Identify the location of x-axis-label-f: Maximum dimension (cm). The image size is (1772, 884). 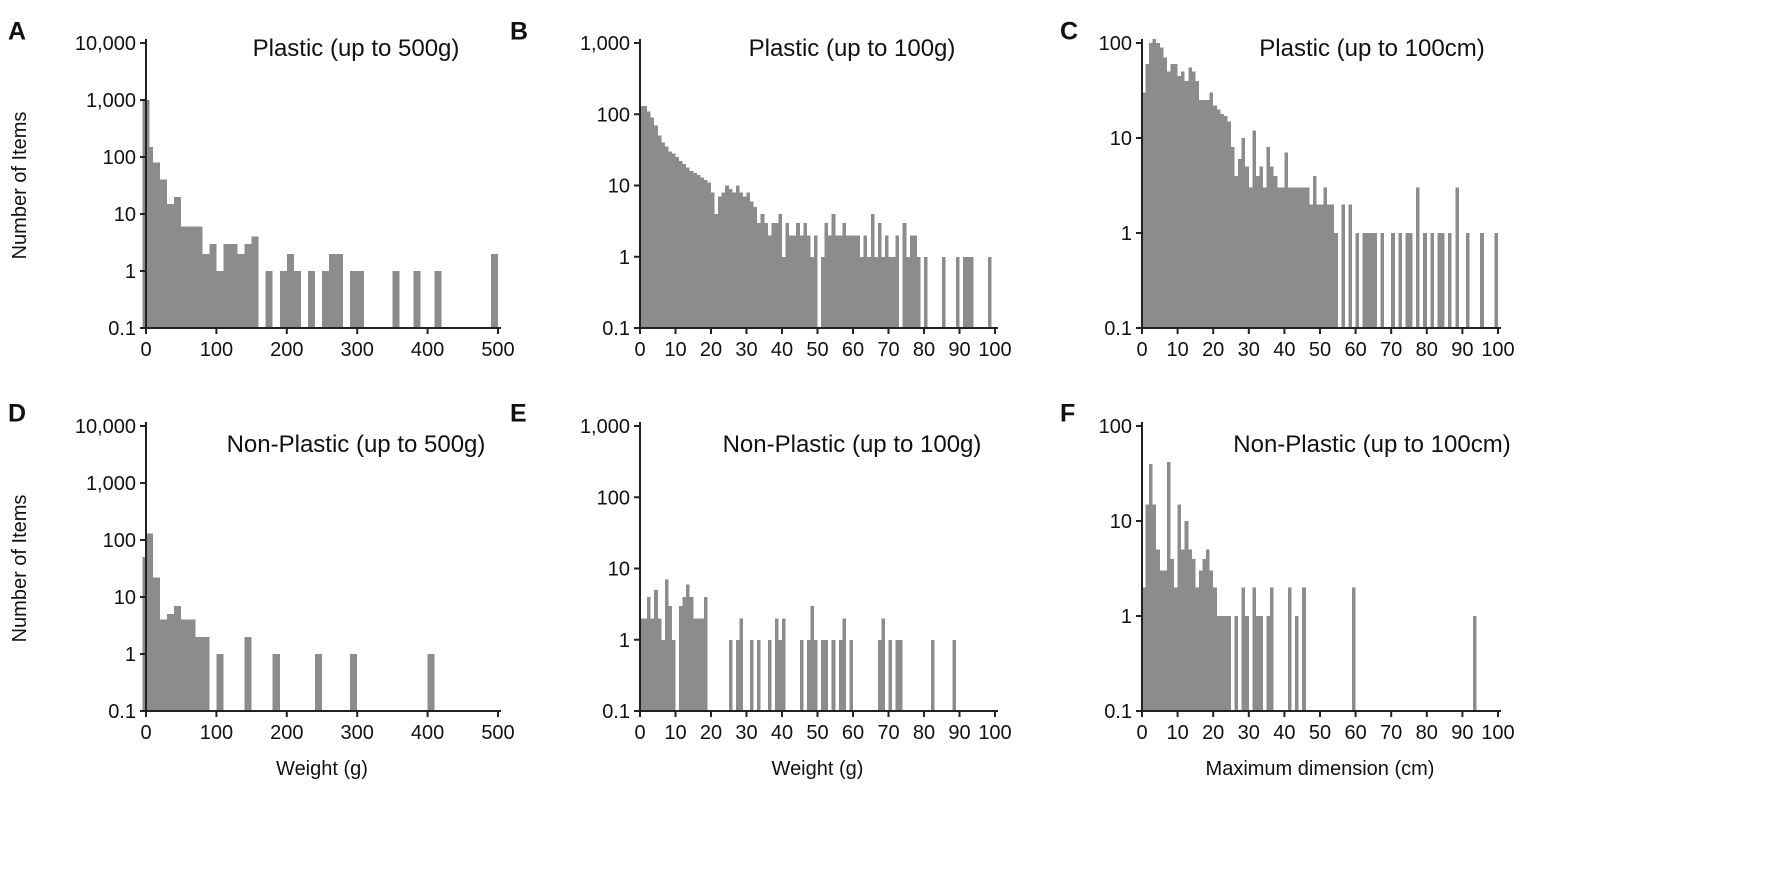
(1320, 769).